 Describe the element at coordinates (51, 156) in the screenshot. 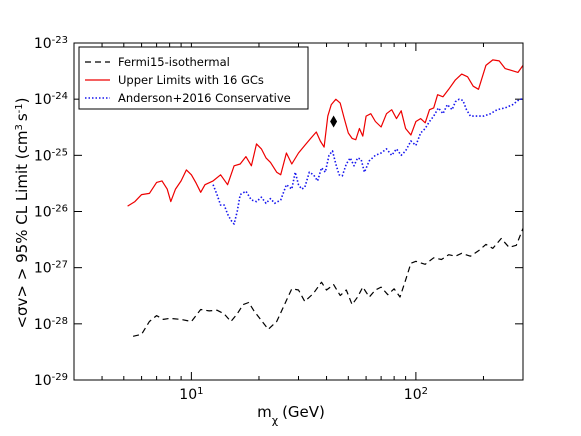

I see `y-tick-label: 10-25` at that location.